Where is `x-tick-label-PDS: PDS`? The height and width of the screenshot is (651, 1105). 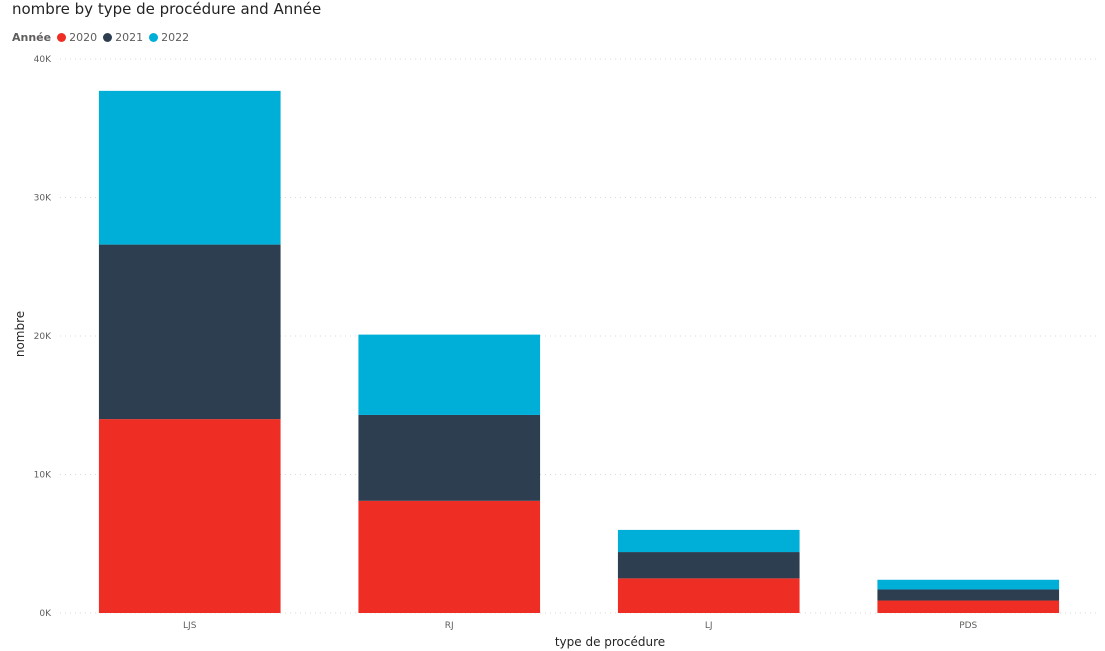 x-tick-label-PDS: PDS is located at coordinates (968, 626).